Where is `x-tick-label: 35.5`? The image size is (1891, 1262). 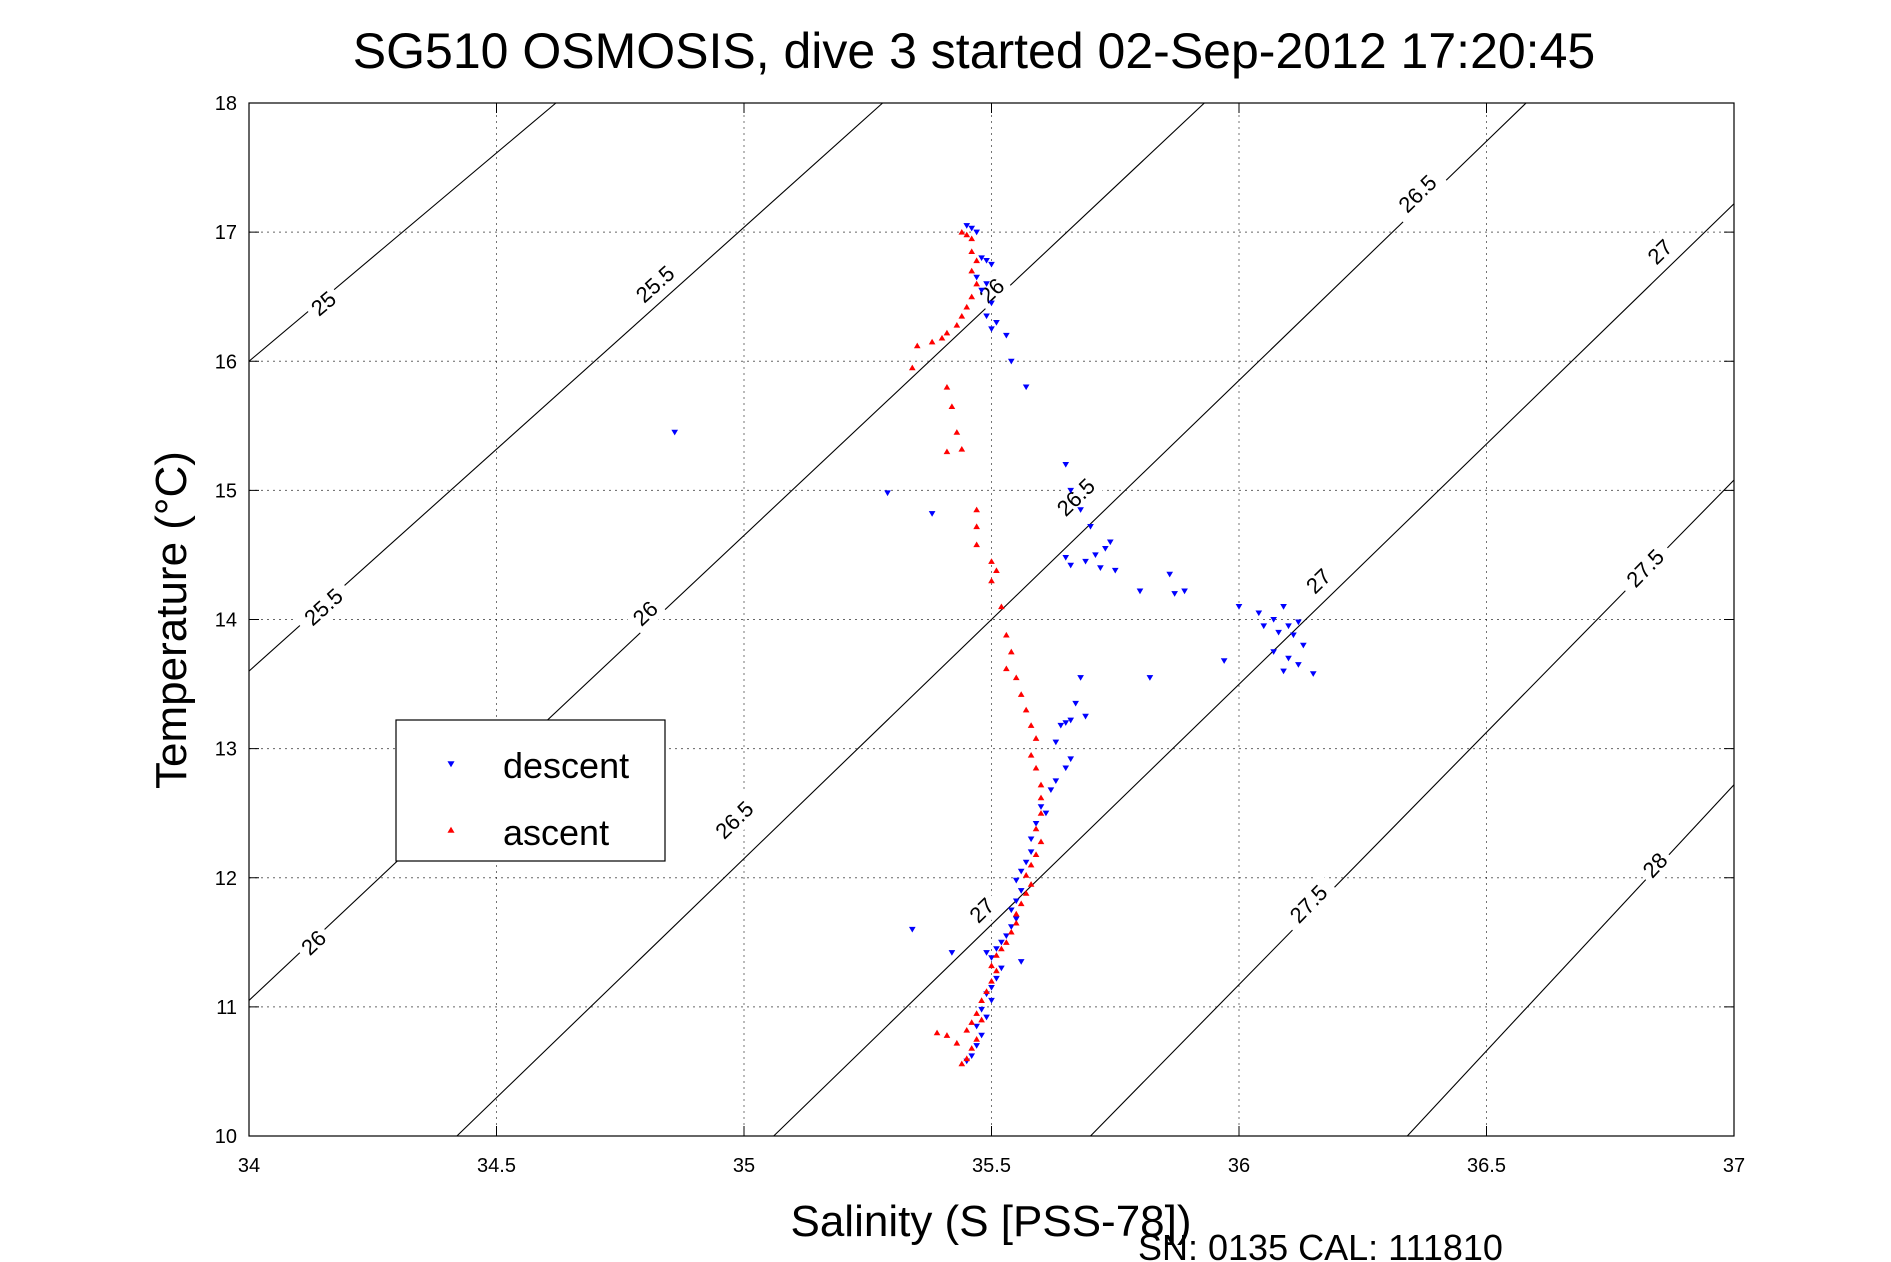 x-tick-label: 35.5 is located at coordinates (991, 1166).